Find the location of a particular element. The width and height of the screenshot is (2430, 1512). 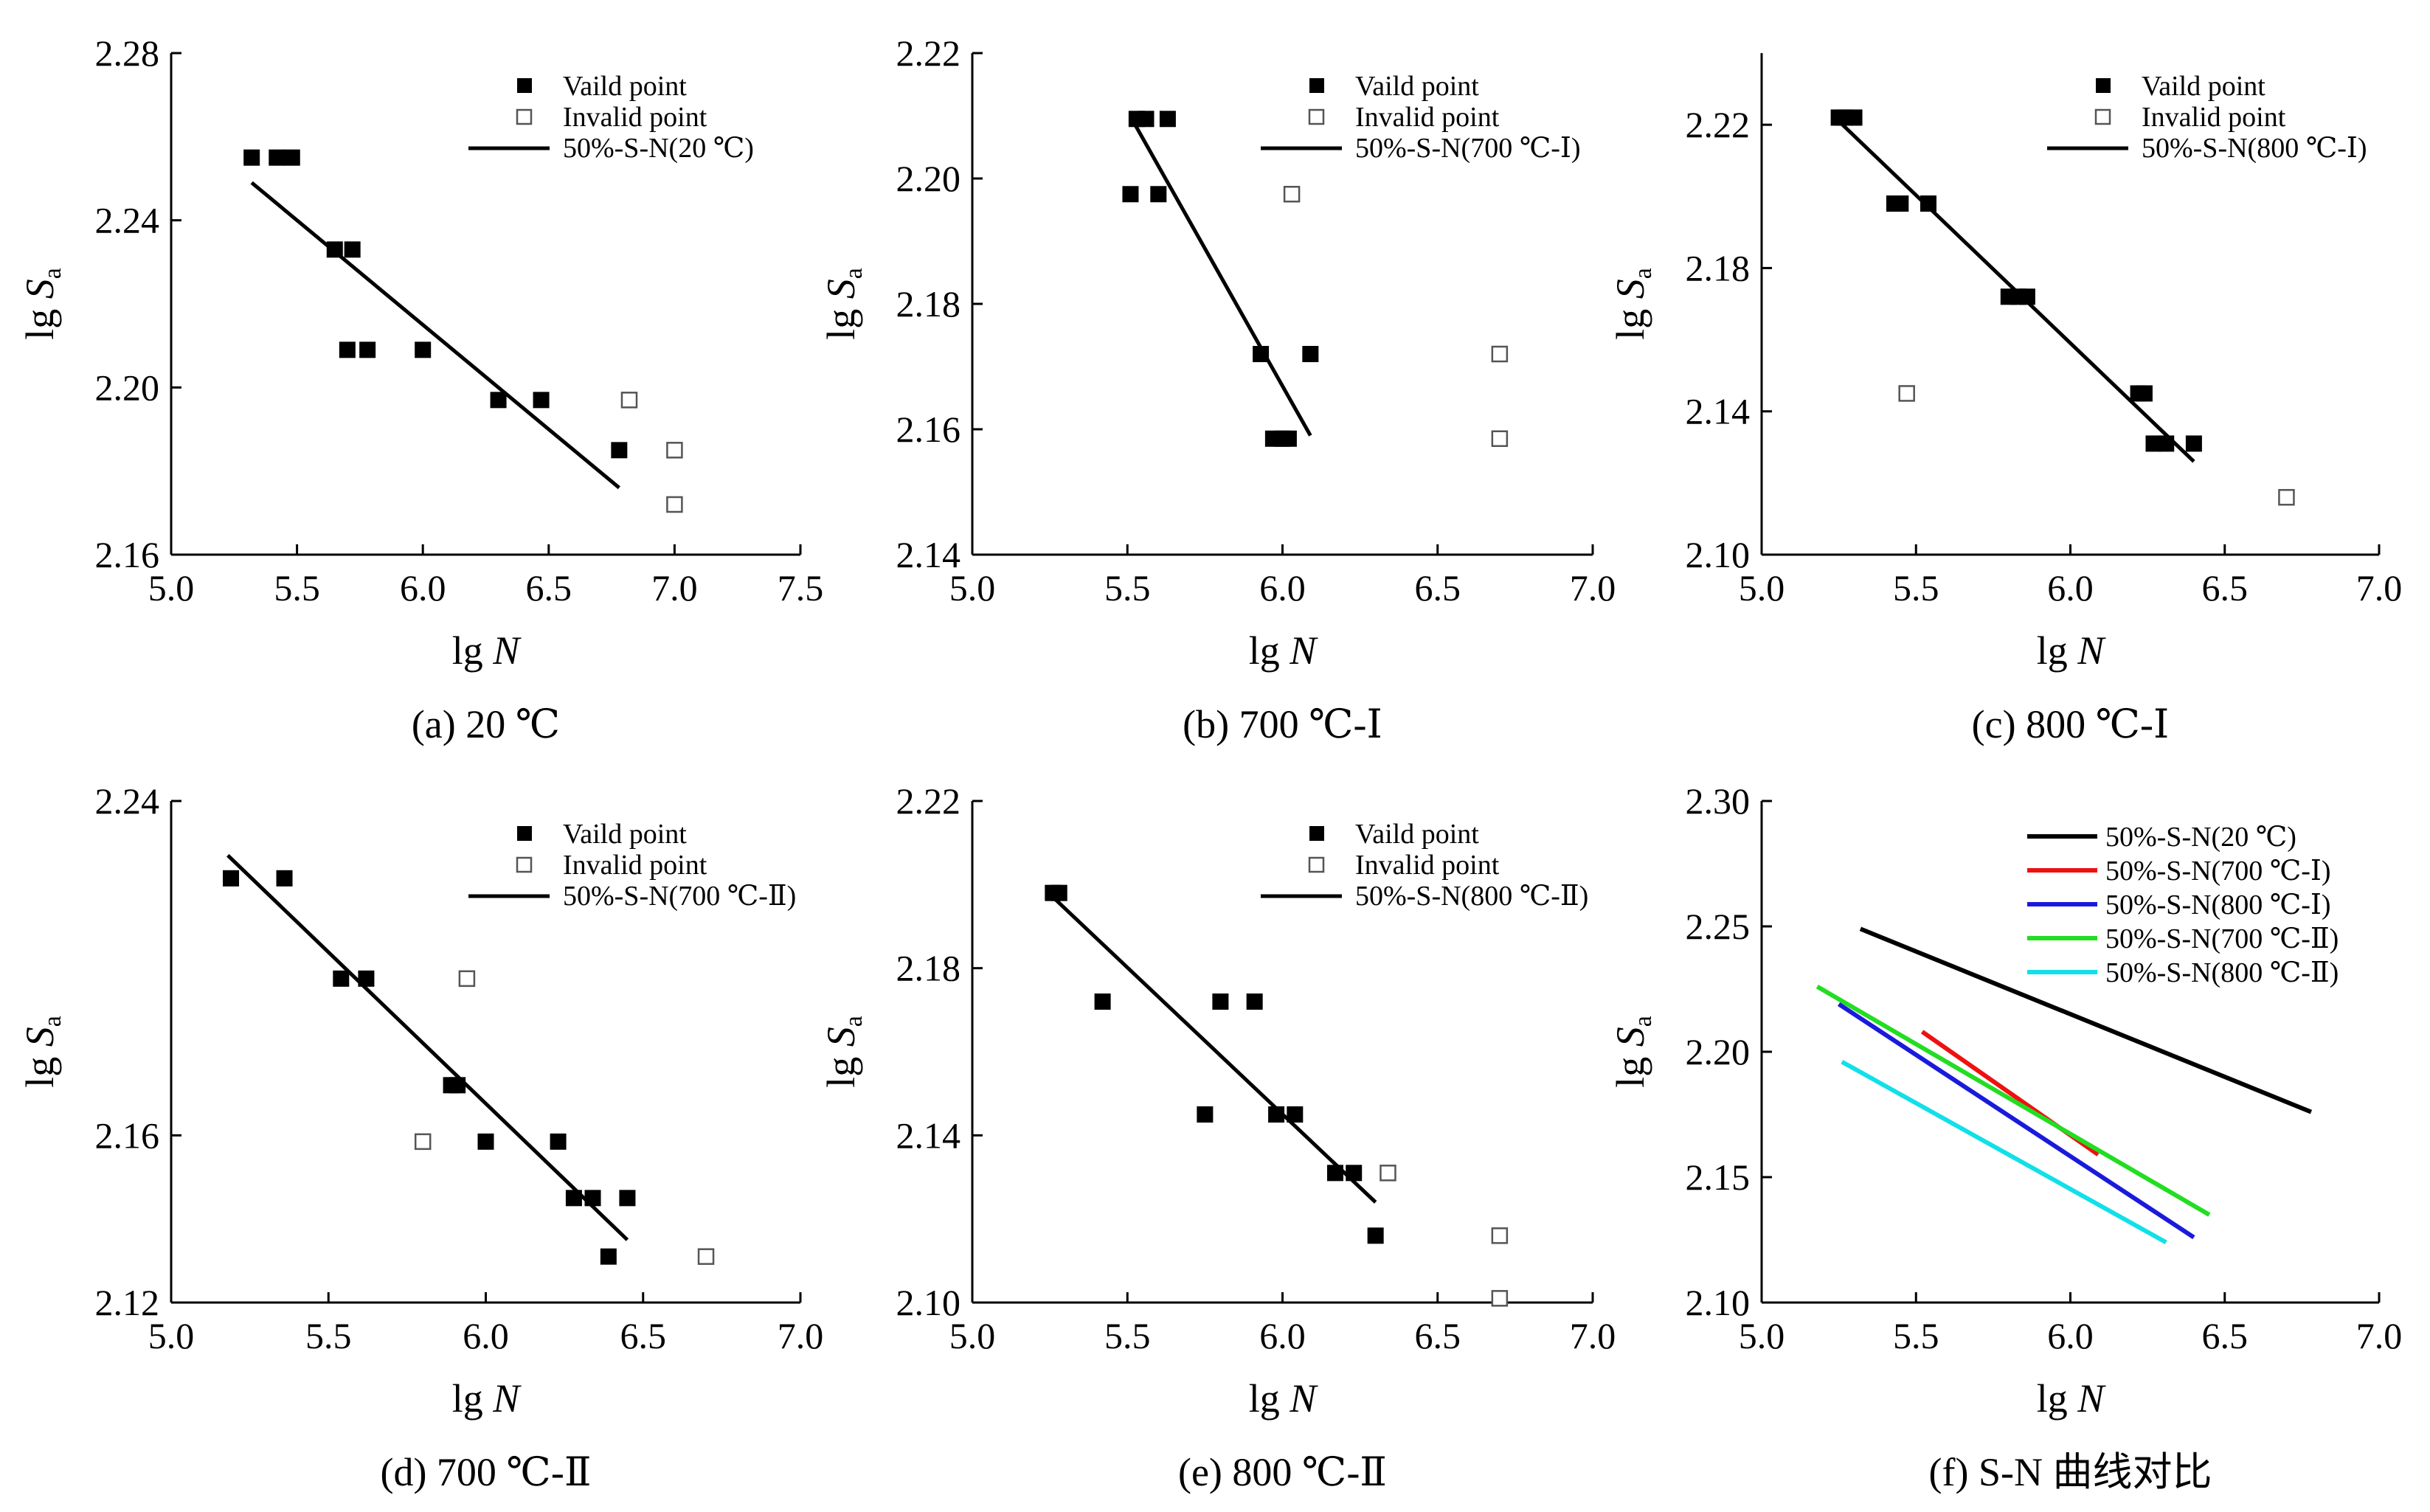

legend-fit-label: 50%-S-N(700 ℃-Ⅱ) is located at coordinates (679, 897).